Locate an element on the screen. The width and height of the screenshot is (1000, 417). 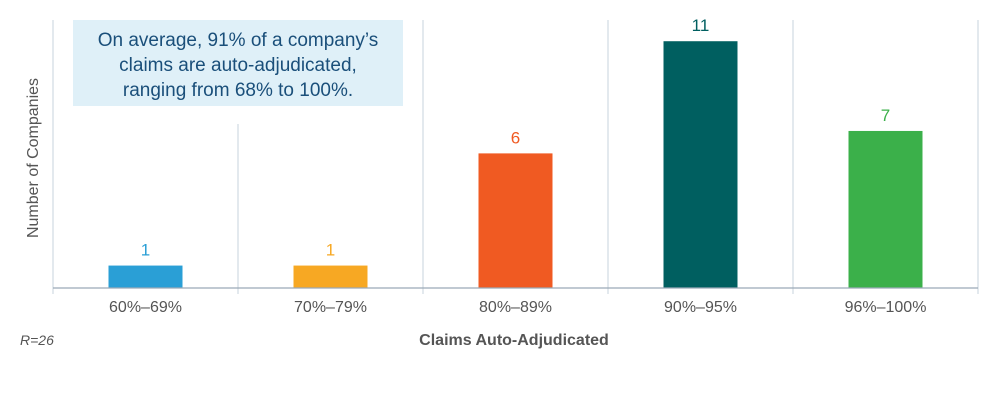
x-tick-label: 70%–79% is located at coordinates (330, 307).